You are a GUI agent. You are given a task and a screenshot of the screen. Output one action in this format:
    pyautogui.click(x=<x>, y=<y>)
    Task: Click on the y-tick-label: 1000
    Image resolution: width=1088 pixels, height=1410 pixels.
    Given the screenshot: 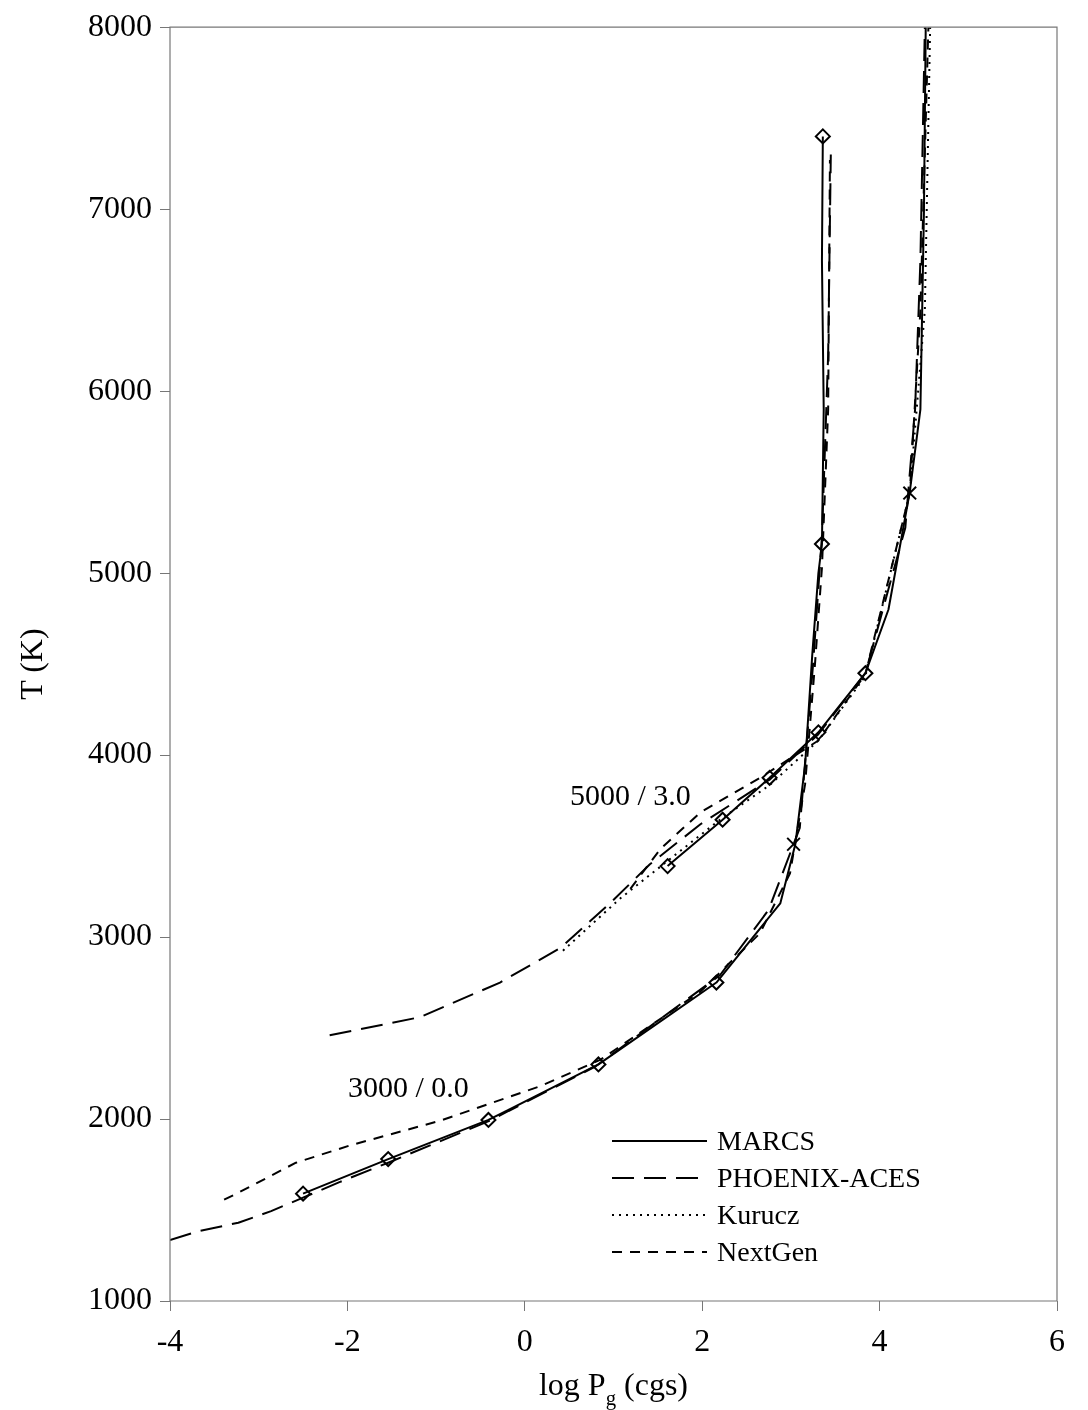 What is the action you would take?
    pyautogui.click(x=120, y=1298)
    